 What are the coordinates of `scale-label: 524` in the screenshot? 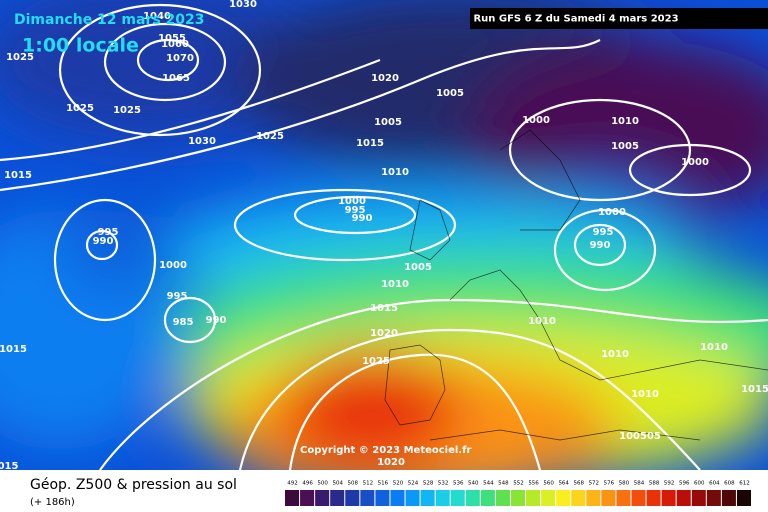 It's located at (413, 484).